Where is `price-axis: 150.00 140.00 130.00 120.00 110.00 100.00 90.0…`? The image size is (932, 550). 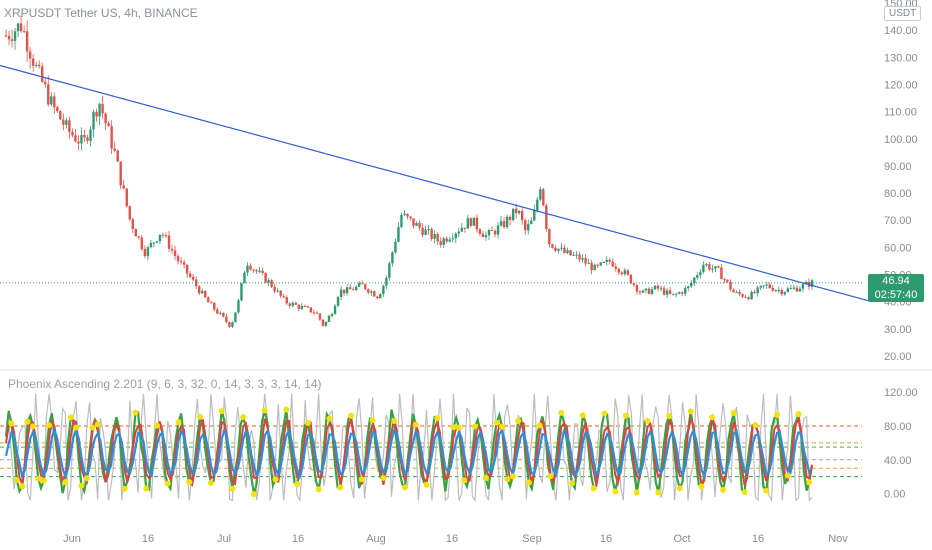
price-axis: 150.00 140.00 130.00 120.00 110.00 100.00 90.0… is located at coordinates (901, 181).